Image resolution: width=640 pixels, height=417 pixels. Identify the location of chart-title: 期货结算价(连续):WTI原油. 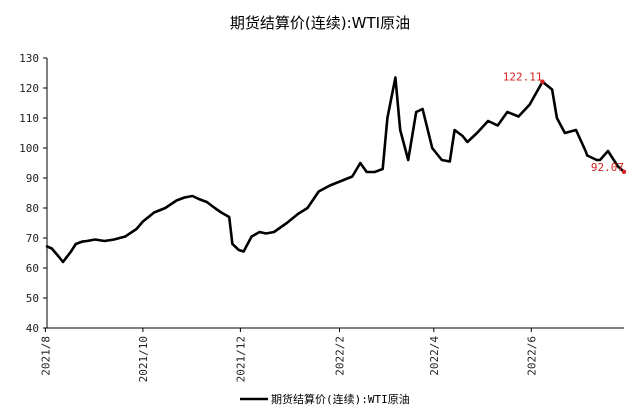
(320, 23).